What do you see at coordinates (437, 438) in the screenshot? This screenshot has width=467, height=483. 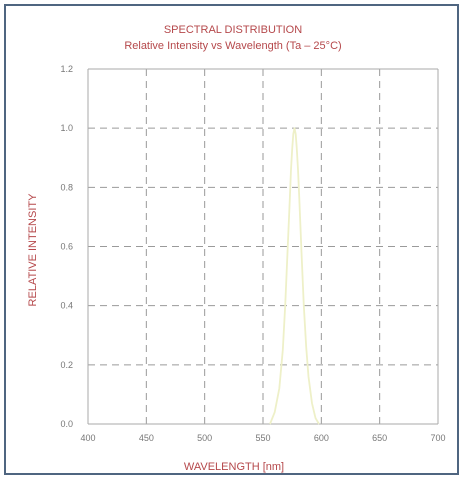 I see `x-tick-label: 700` at bounding box center [437, 438].